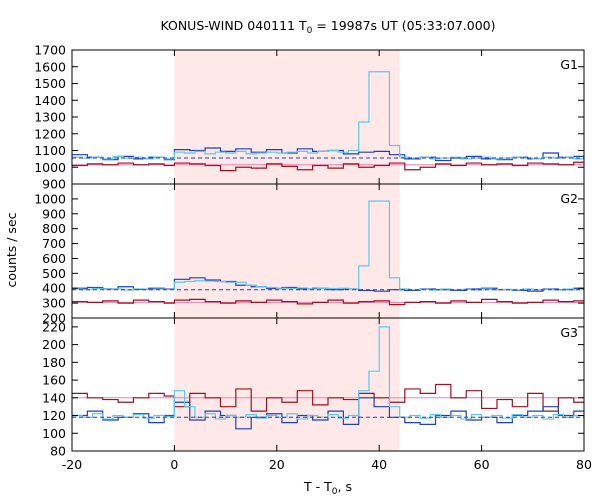 The image size is (600, 500). I want to click on y-tick-label: 1400, so click(50, 100).